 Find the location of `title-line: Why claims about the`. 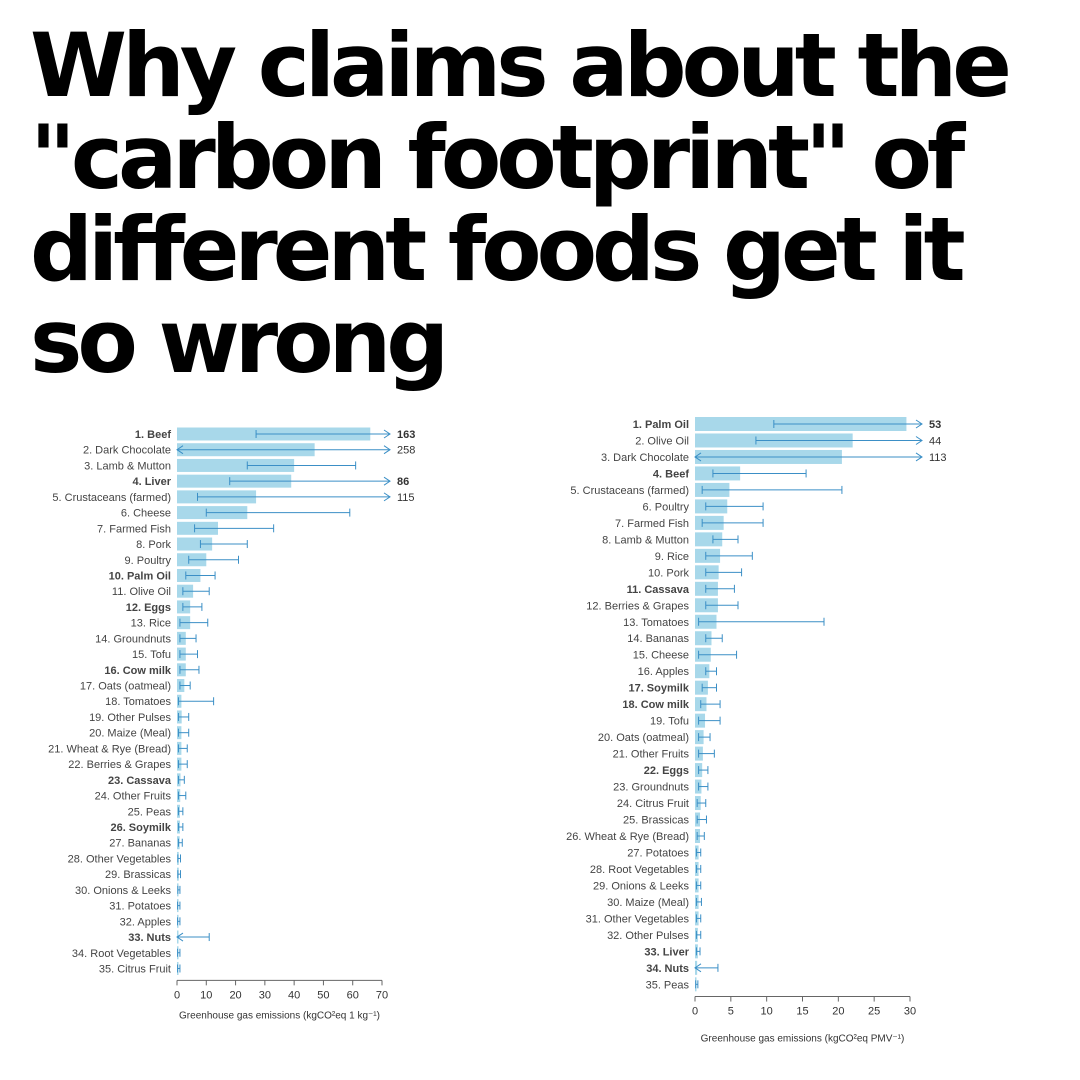

title-line: Why claims about the is located at coordinates (521, 65).